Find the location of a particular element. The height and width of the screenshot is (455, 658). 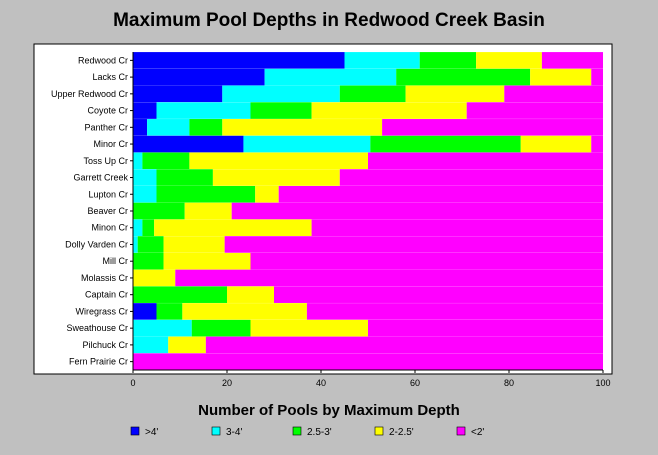

category-label: Sweathouse Cr is located at coordinates (97, 328).